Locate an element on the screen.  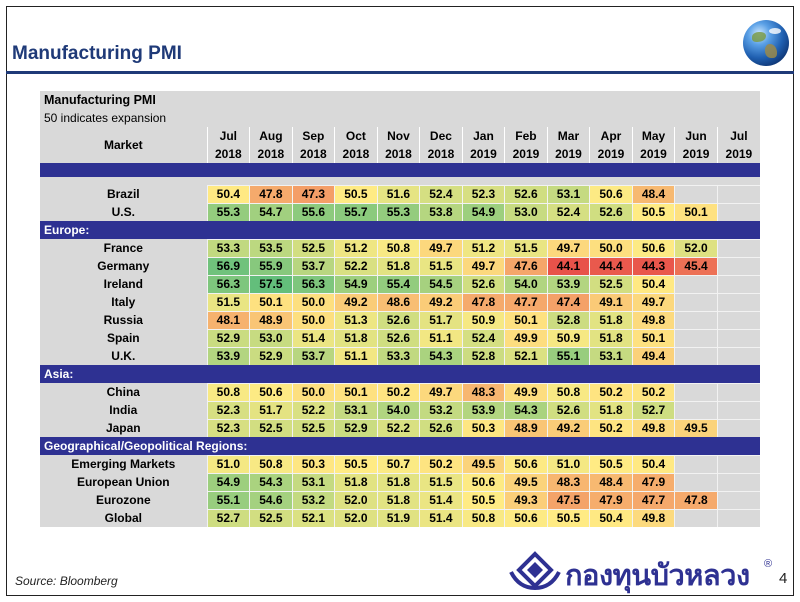
pmi-cell: 53.3 is located at coordinates (398, 355).